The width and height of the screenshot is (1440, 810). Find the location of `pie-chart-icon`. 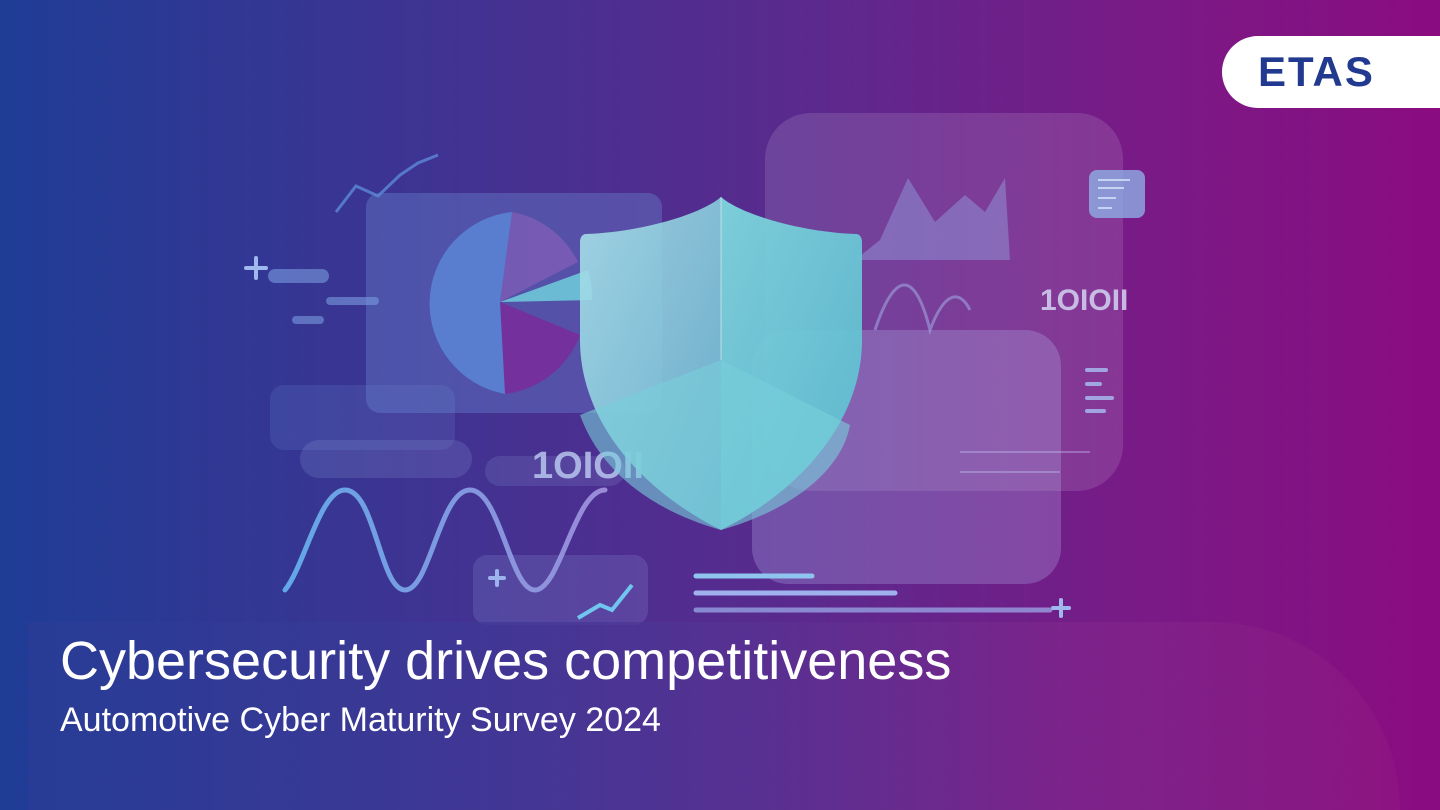

pie-chart-icon is located at coordinates (511, 303).